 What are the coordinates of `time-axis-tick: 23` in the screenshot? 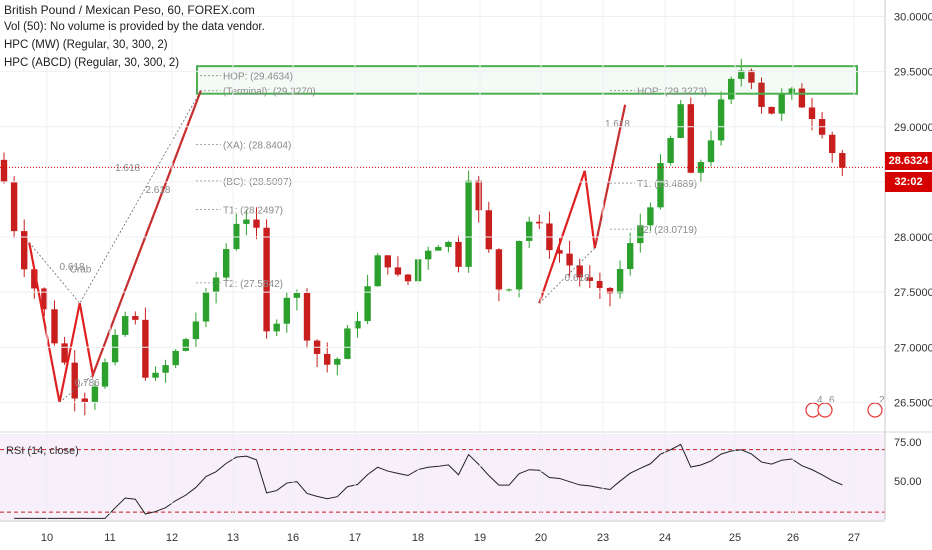 It's located at (603, 538).